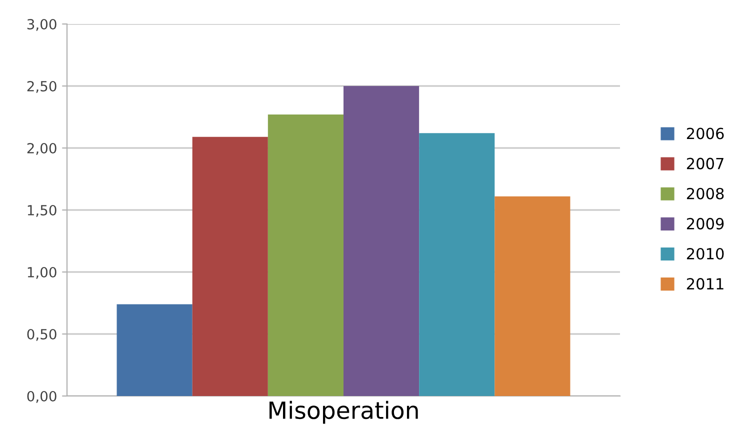  I want to click on legend-label: 2010, so click(705, 254).